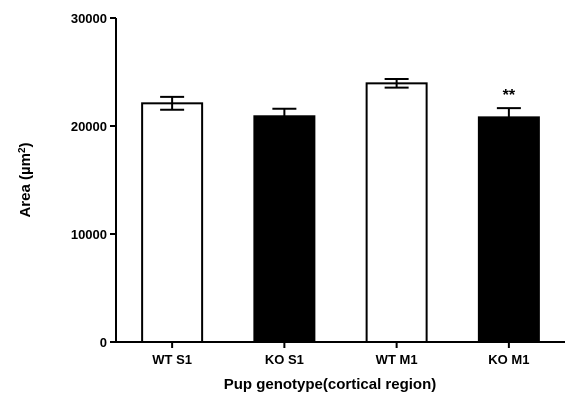 This screenshot has width=566, height=401. I want to click on y-tick-label: 0, so click(103, 342).